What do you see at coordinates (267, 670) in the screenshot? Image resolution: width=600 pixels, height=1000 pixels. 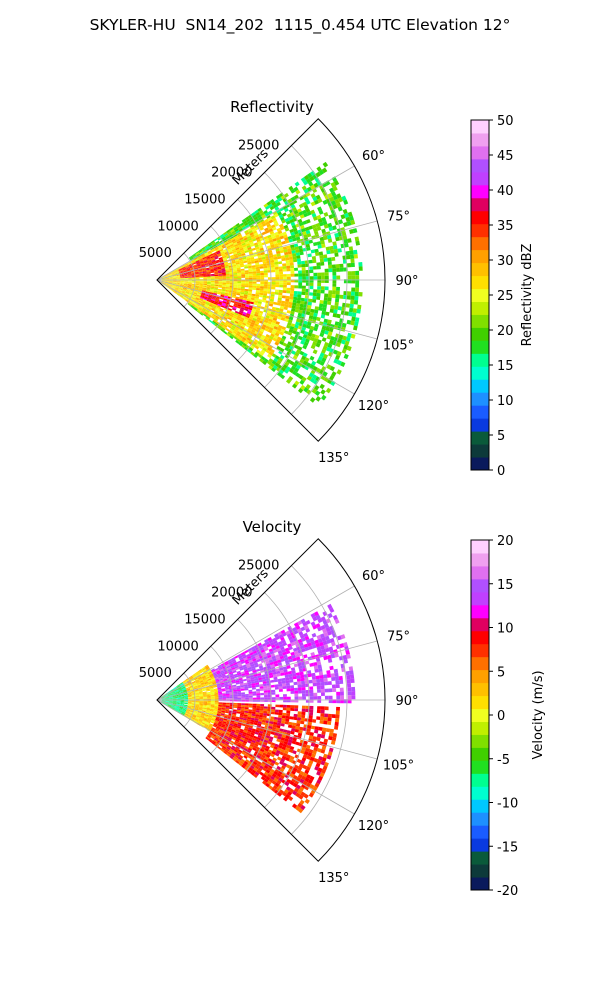 I see `azimuth-gridline` at bounding box center [267, 670].